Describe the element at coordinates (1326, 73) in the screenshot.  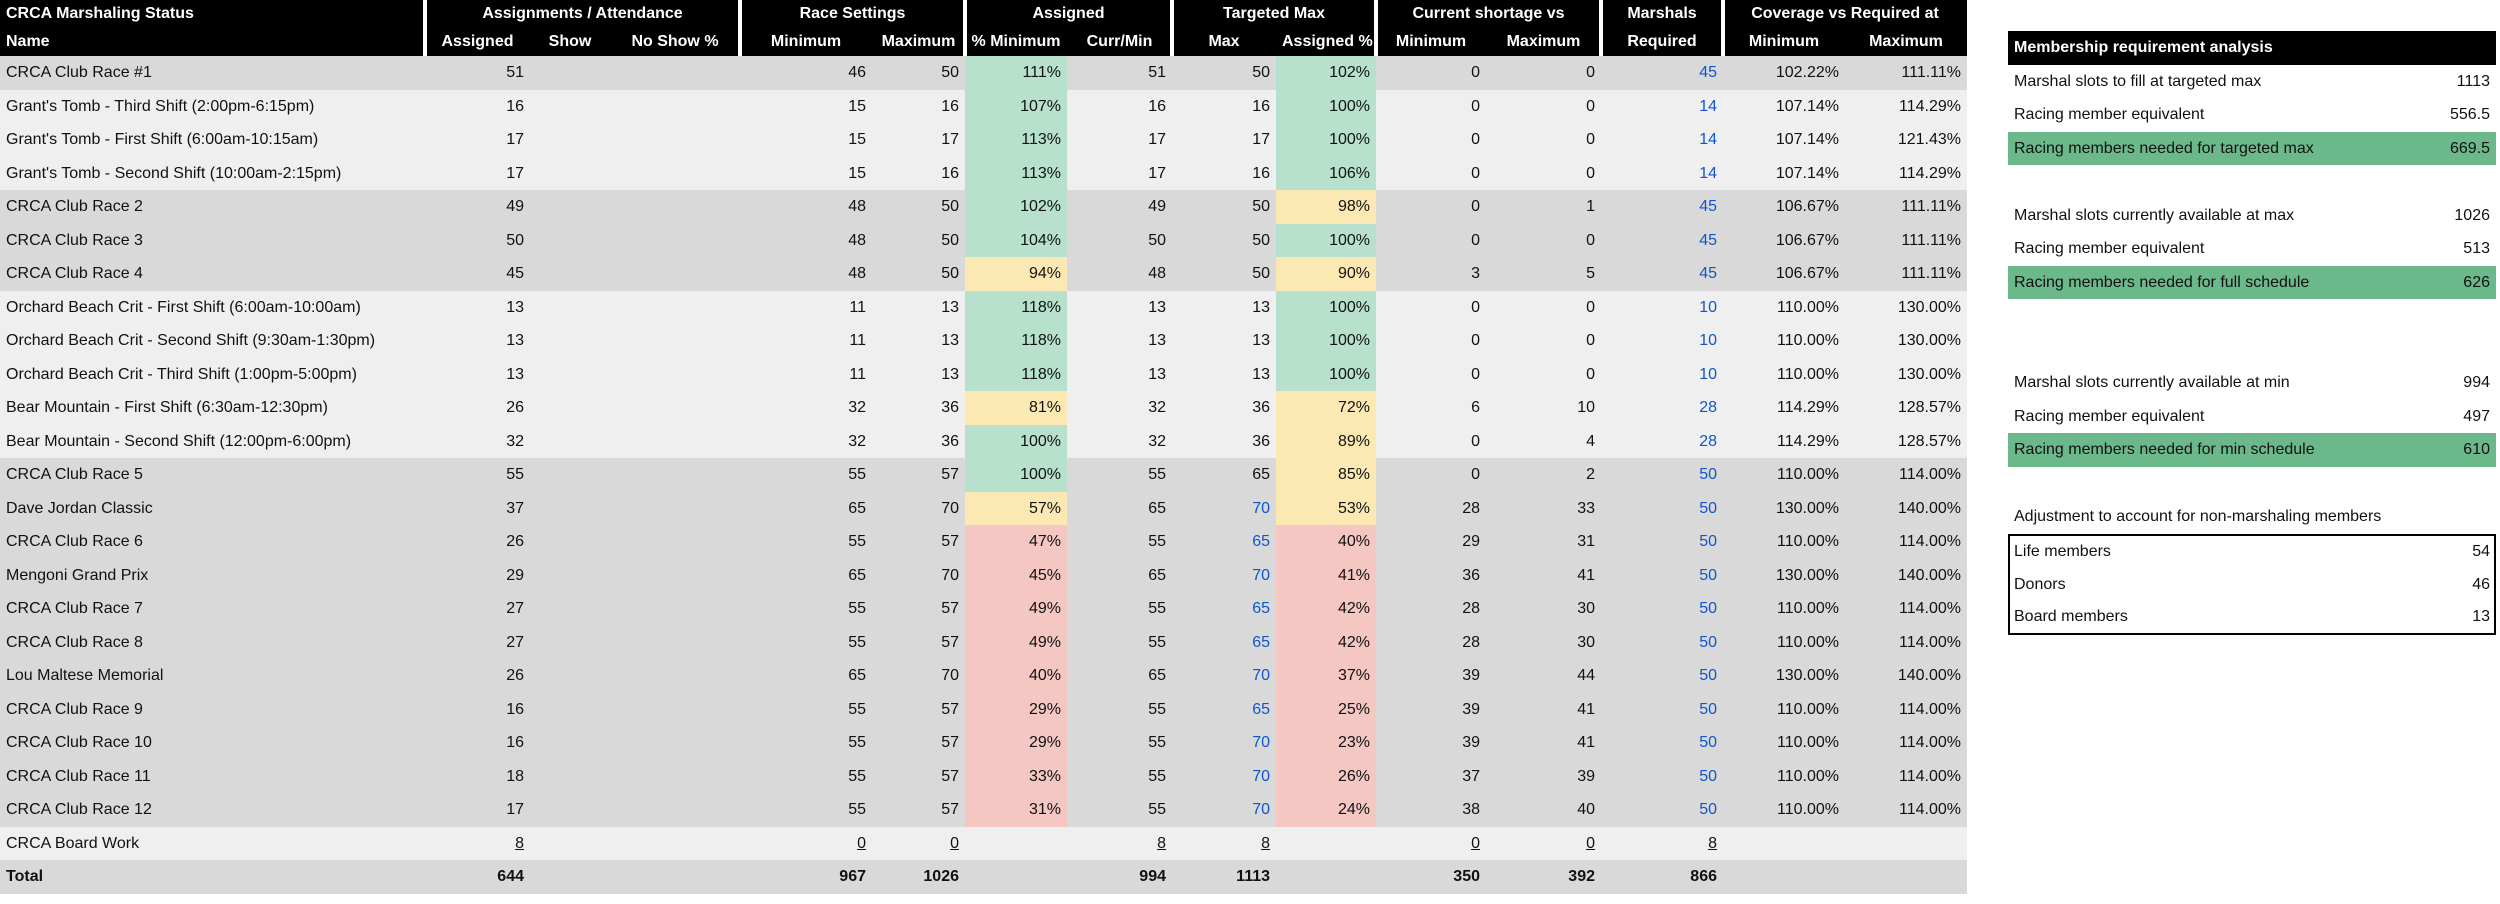
I see `cell-assigned-pct: 102%` at that location.